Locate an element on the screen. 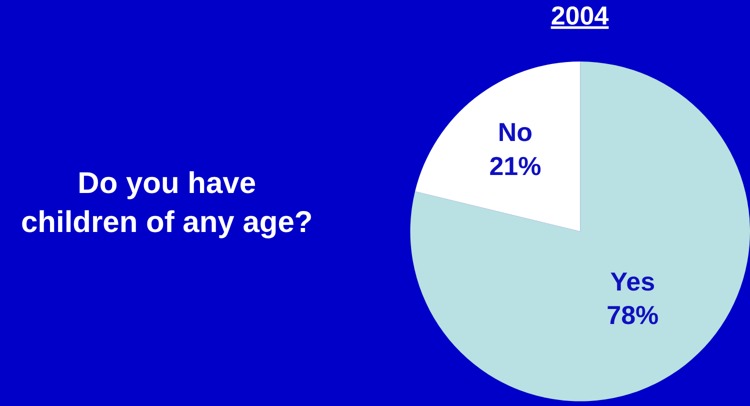 The height and width of the screenshot is (406, 750). pie-slice is located at coordinates (497, 147).